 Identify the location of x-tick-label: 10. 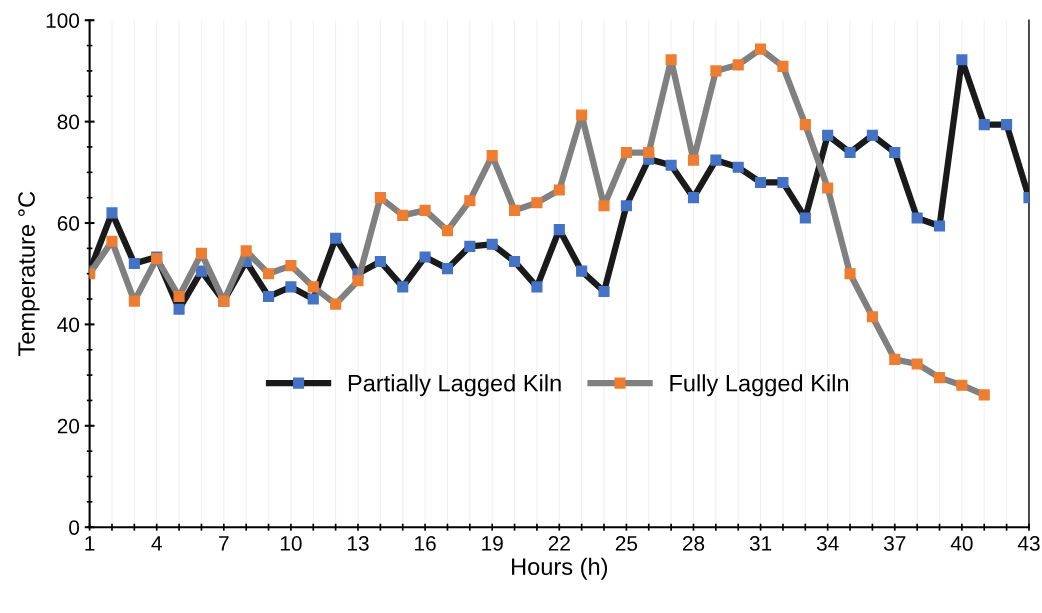
(291, 543).